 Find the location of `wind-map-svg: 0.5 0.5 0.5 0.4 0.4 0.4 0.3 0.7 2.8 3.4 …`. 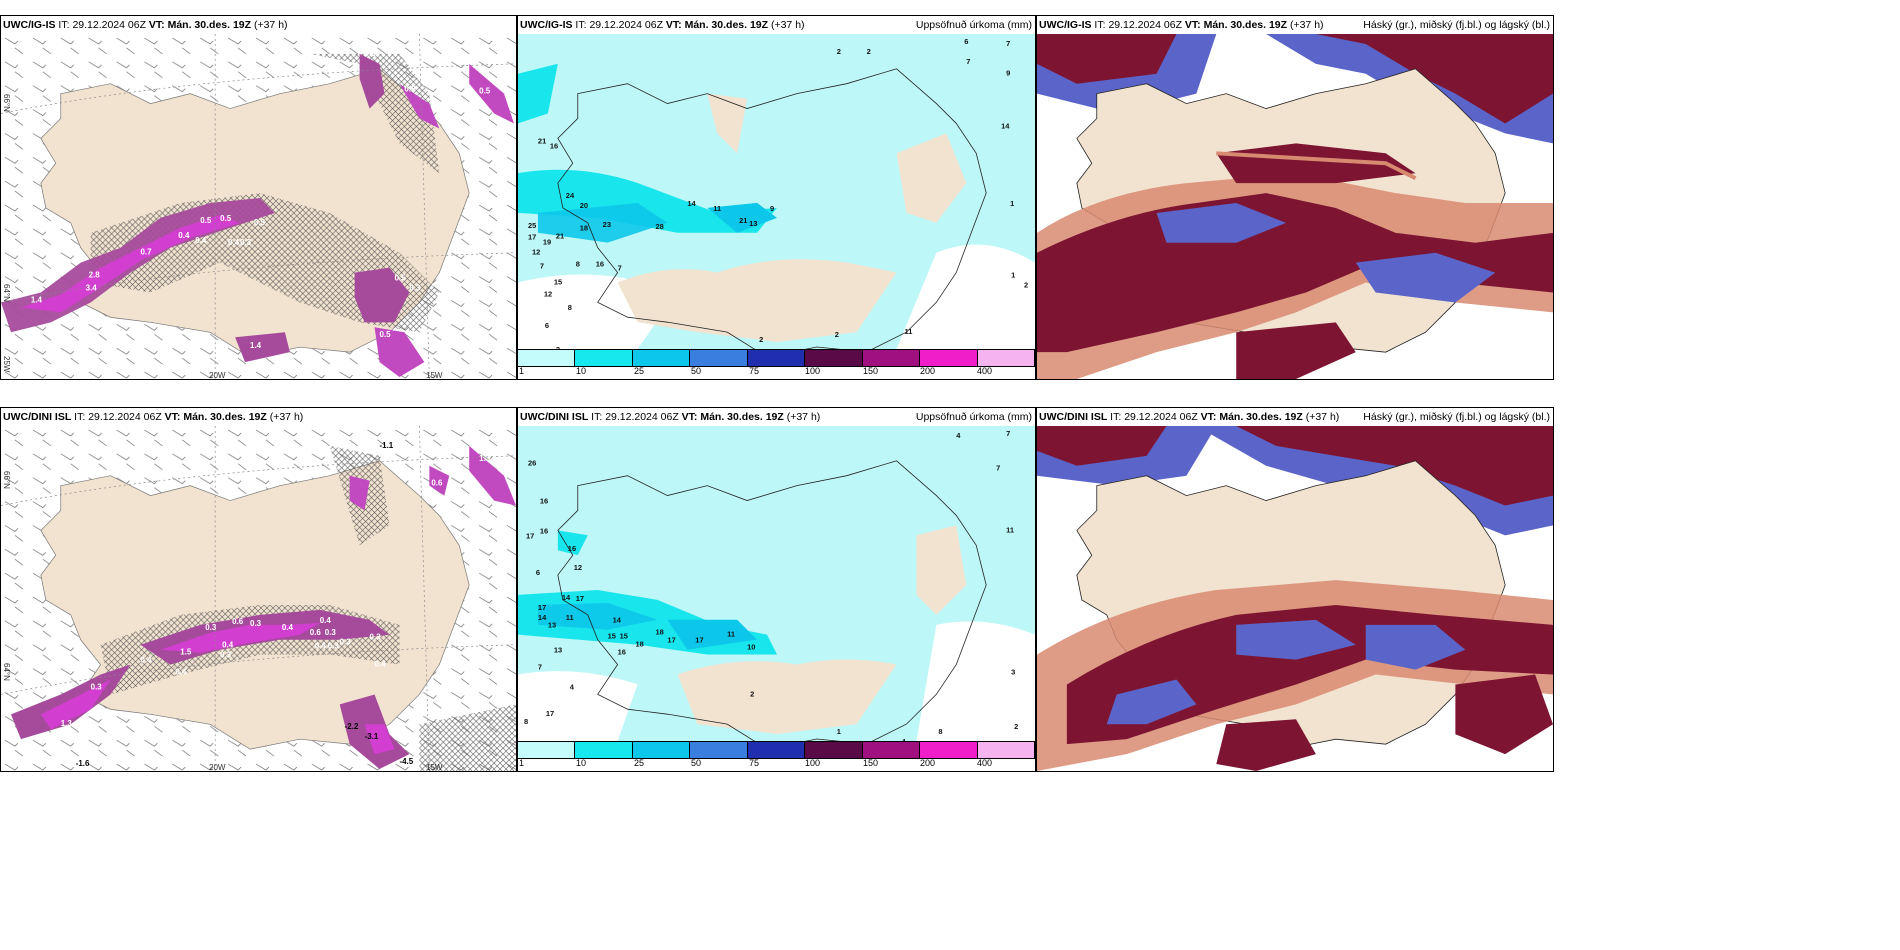

wind-map-svg: 0.5 0.5 0.5 0.4 0.4 0.4 0.3 0.7 2.8 3.4 … is located at coordinates (258, 206).